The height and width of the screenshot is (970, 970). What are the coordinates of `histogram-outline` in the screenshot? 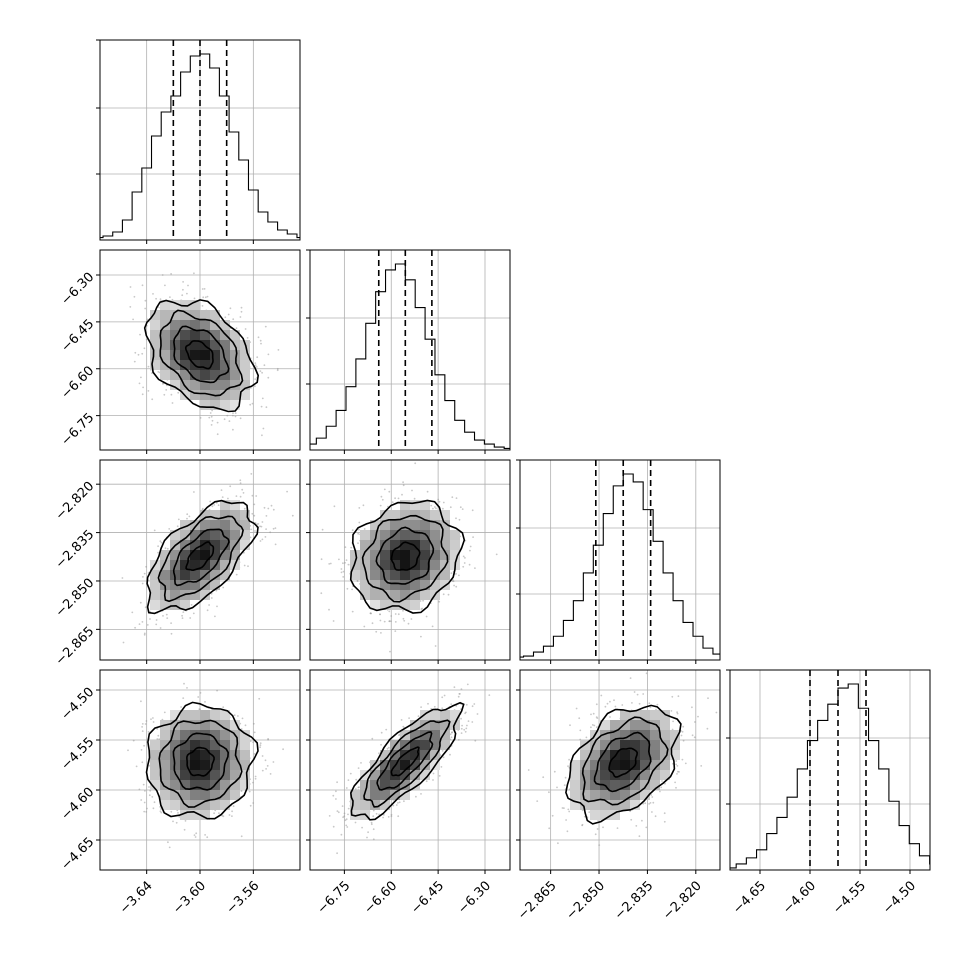 It's located at (620, 565).